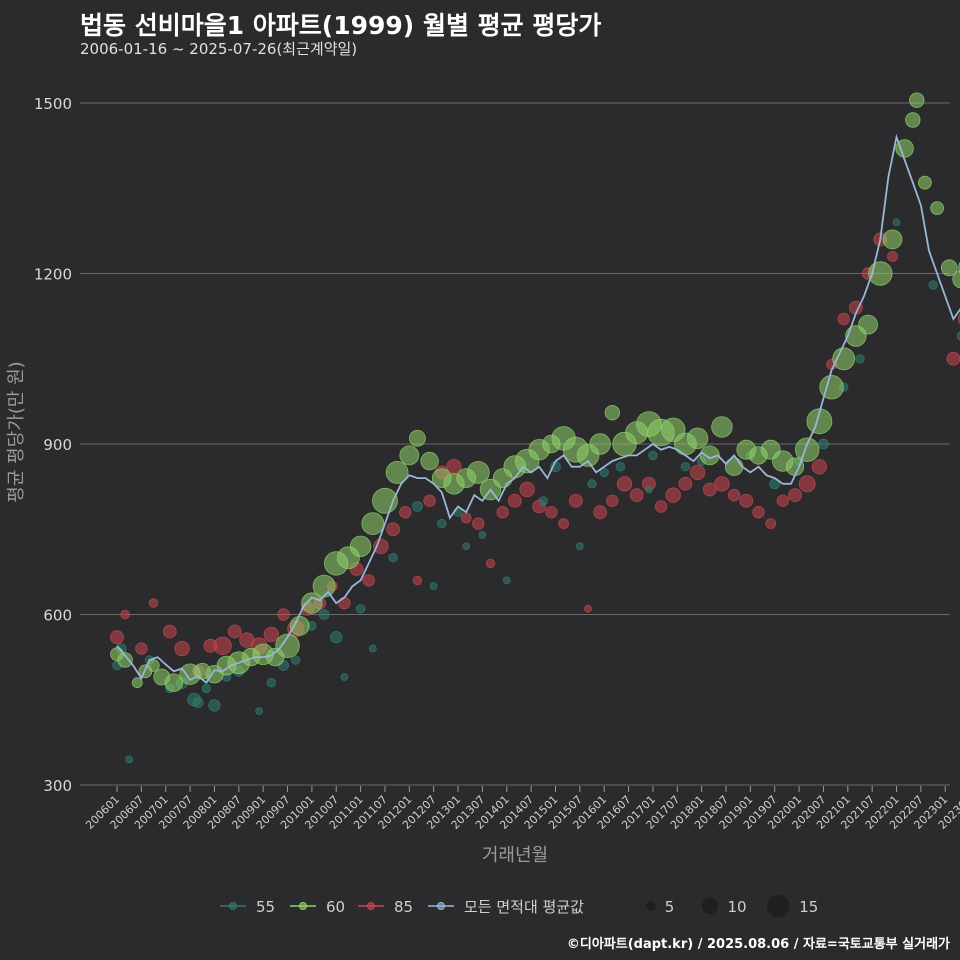  Describe the element at coordinates (53, 104) in the screenshot. I see `y-tick-label: 1500` at that location.